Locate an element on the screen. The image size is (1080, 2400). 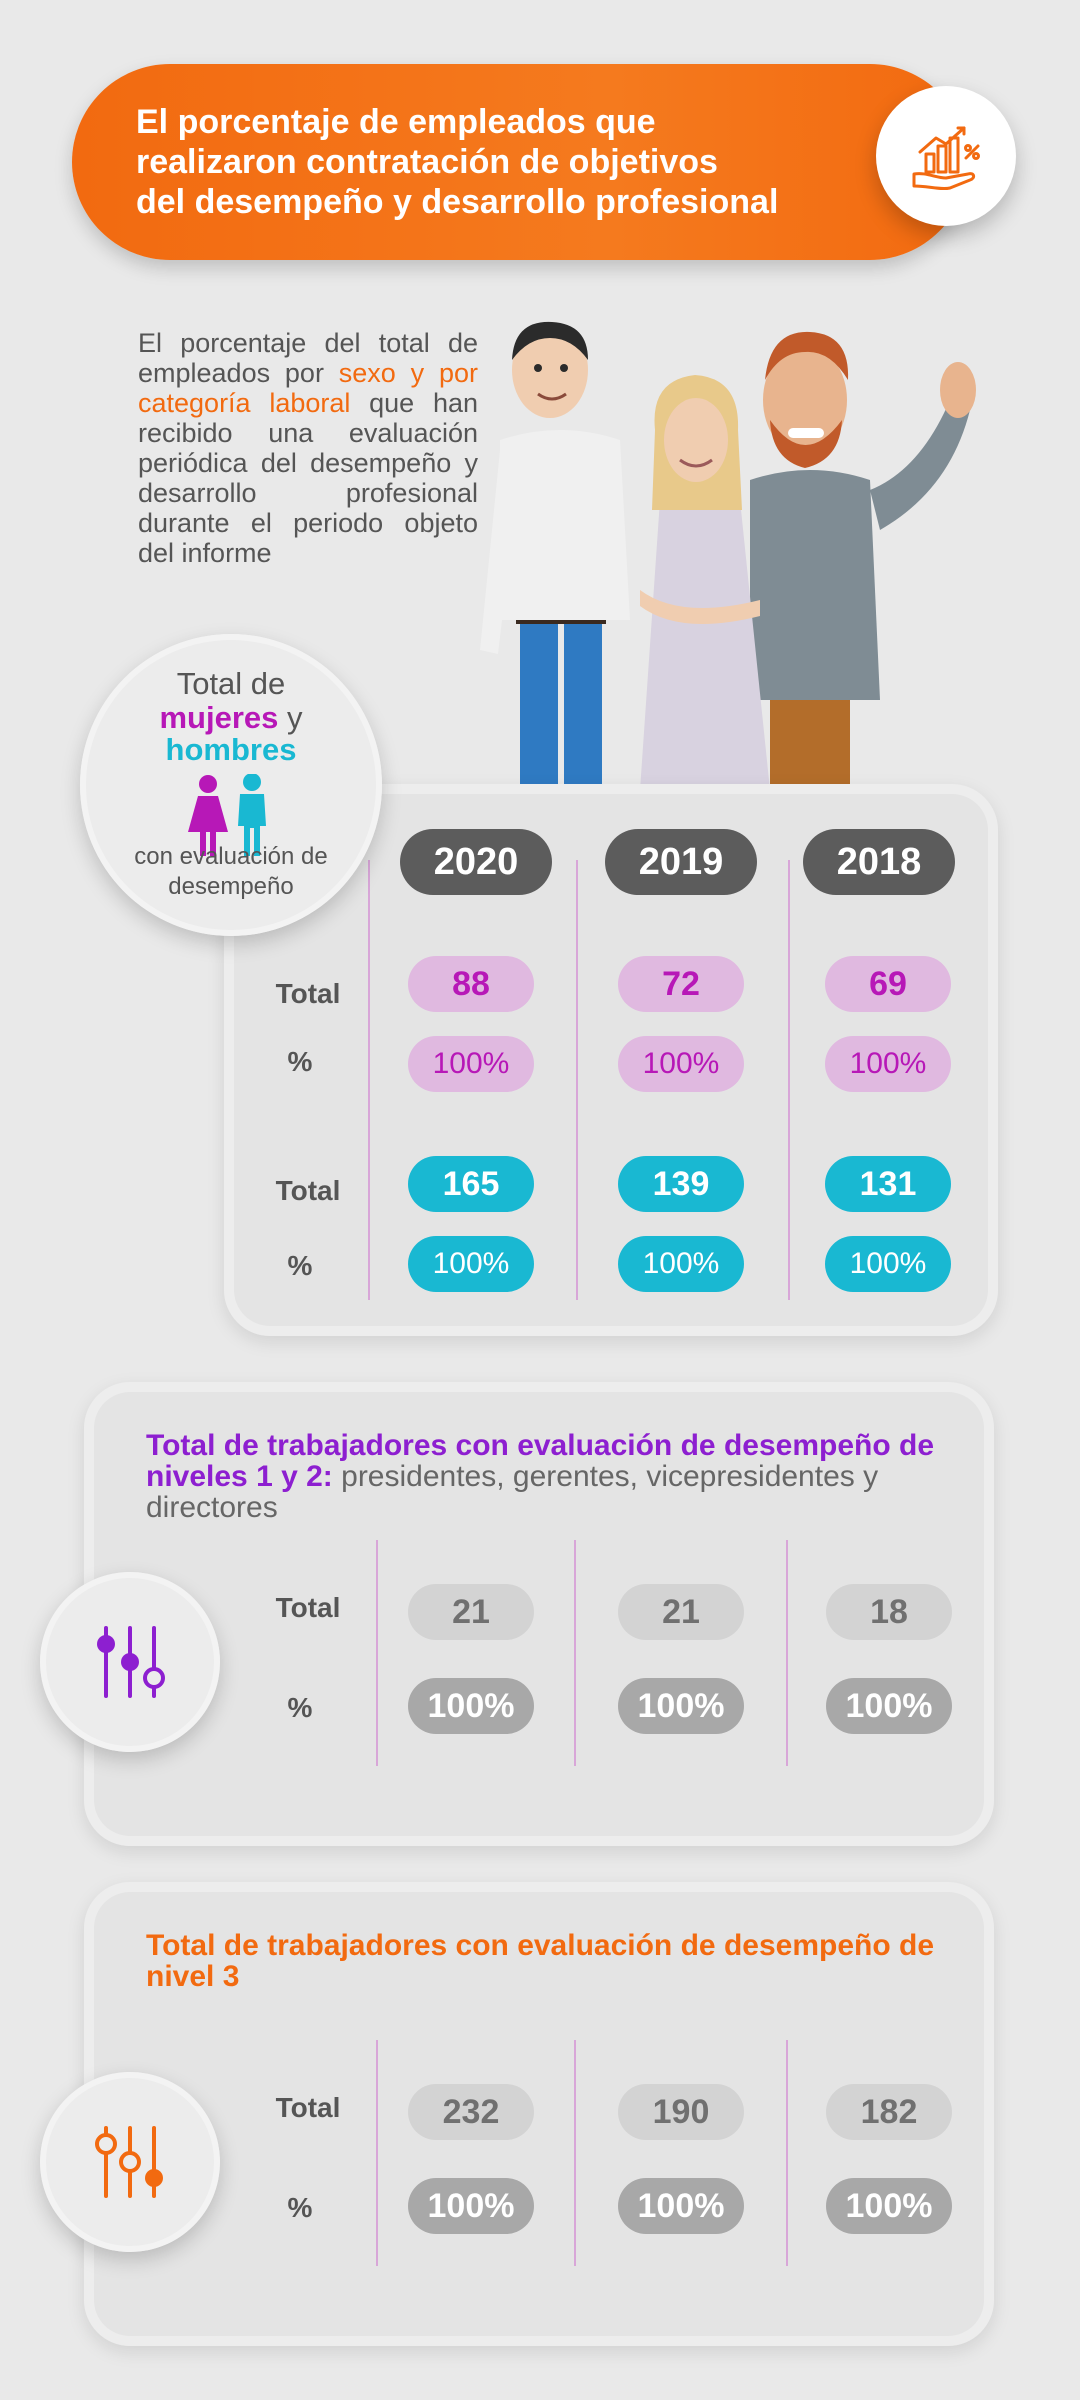
badge-line-2: mujeres y is located at coordinates (231, 718).